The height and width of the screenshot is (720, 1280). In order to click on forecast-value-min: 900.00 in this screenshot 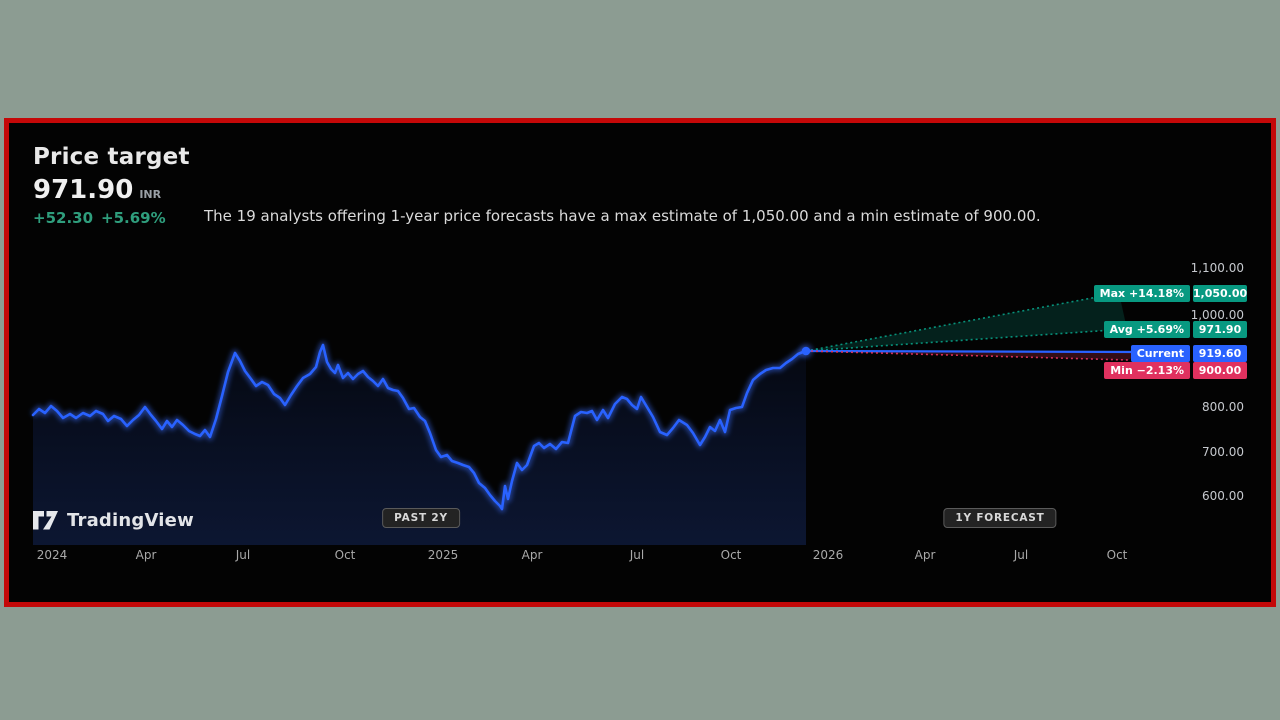, I will do `click(1220, 370)`.